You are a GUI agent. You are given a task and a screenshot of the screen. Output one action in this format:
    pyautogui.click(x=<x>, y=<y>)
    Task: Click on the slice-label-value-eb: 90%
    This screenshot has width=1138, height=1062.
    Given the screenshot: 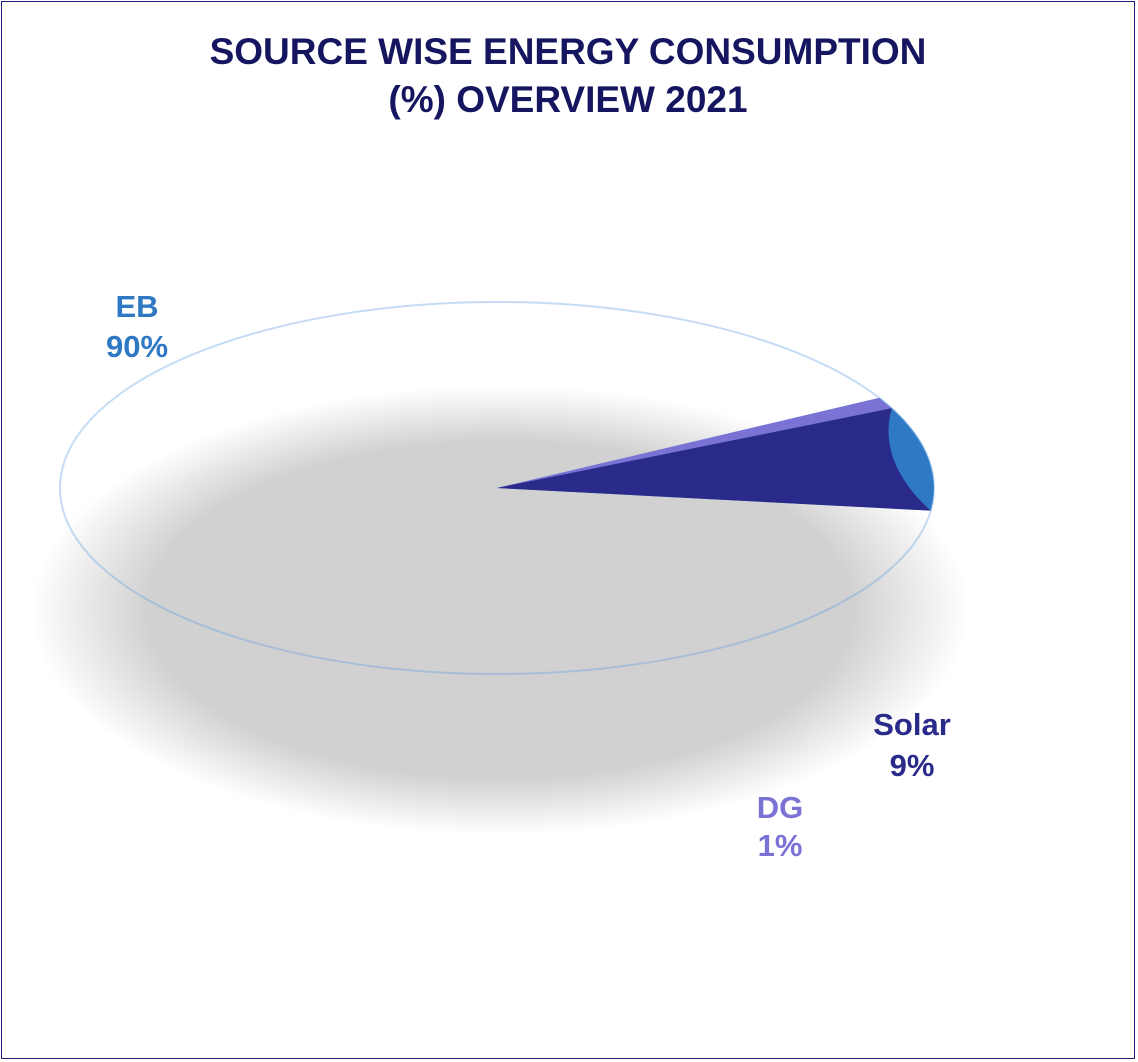 What is the action you would take?
    pyautogui.click(x=137, y=346)
    